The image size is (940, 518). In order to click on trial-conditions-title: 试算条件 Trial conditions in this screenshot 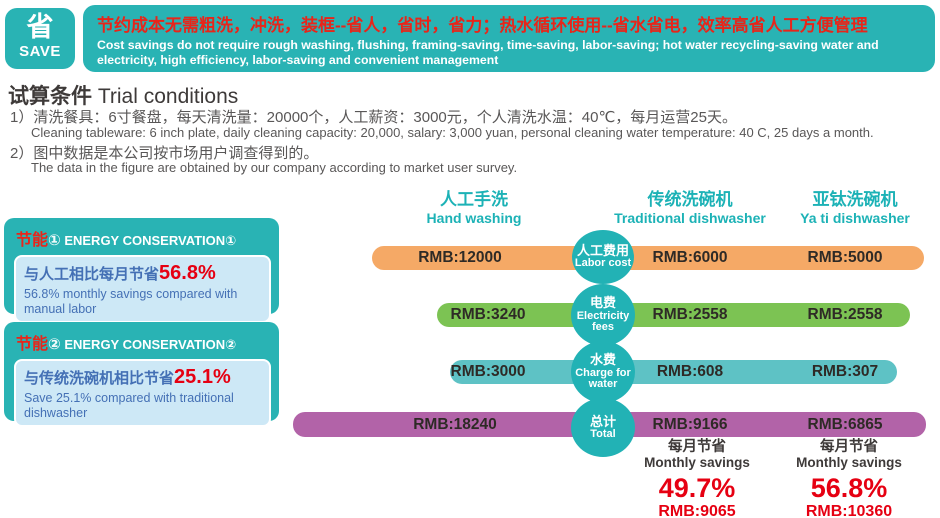, I will do `click(123, 95)`.